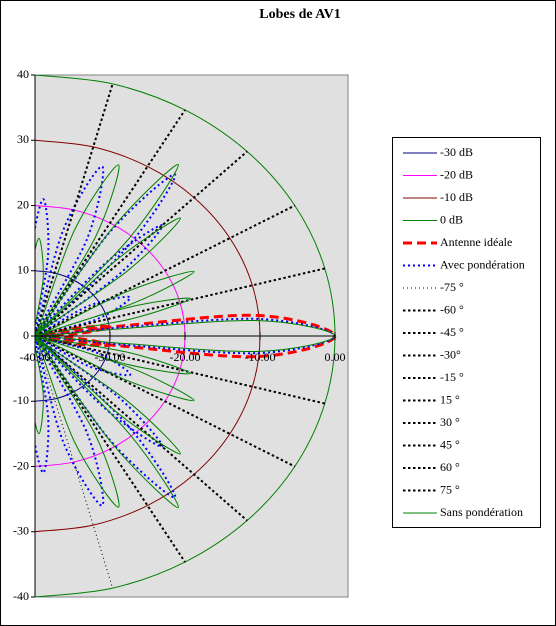  Describe the element at coordinates (23, 204) in the screenshot. I see `y-tick-label: 20` at that location.